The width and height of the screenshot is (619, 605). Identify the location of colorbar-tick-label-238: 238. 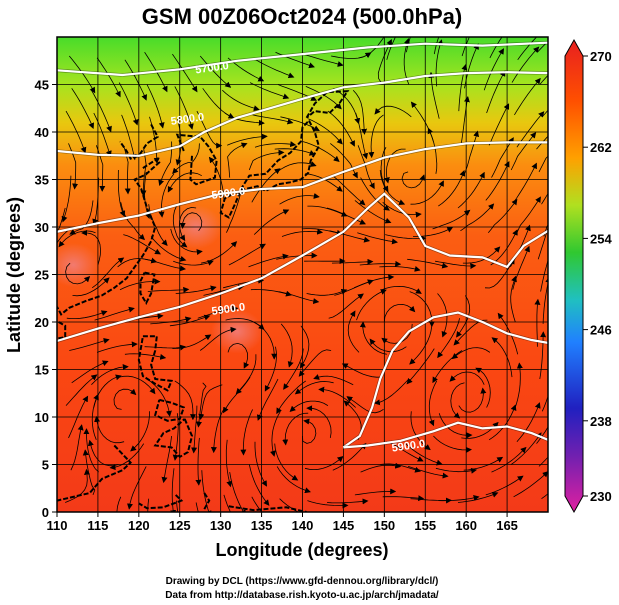
(601, 421).